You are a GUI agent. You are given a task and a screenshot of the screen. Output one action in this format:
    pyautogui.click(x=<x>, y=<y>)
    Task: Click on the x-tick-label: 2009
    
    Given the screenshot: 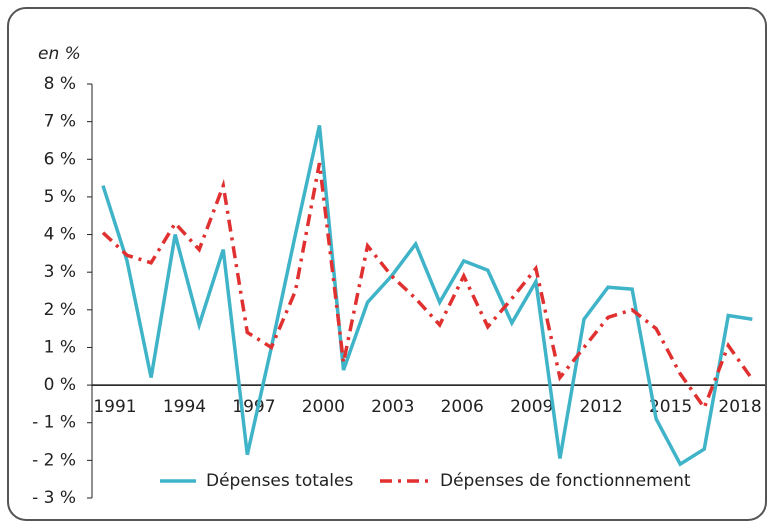 What is the action you would take?
    pyautogui.click(x=531, y=407)
    